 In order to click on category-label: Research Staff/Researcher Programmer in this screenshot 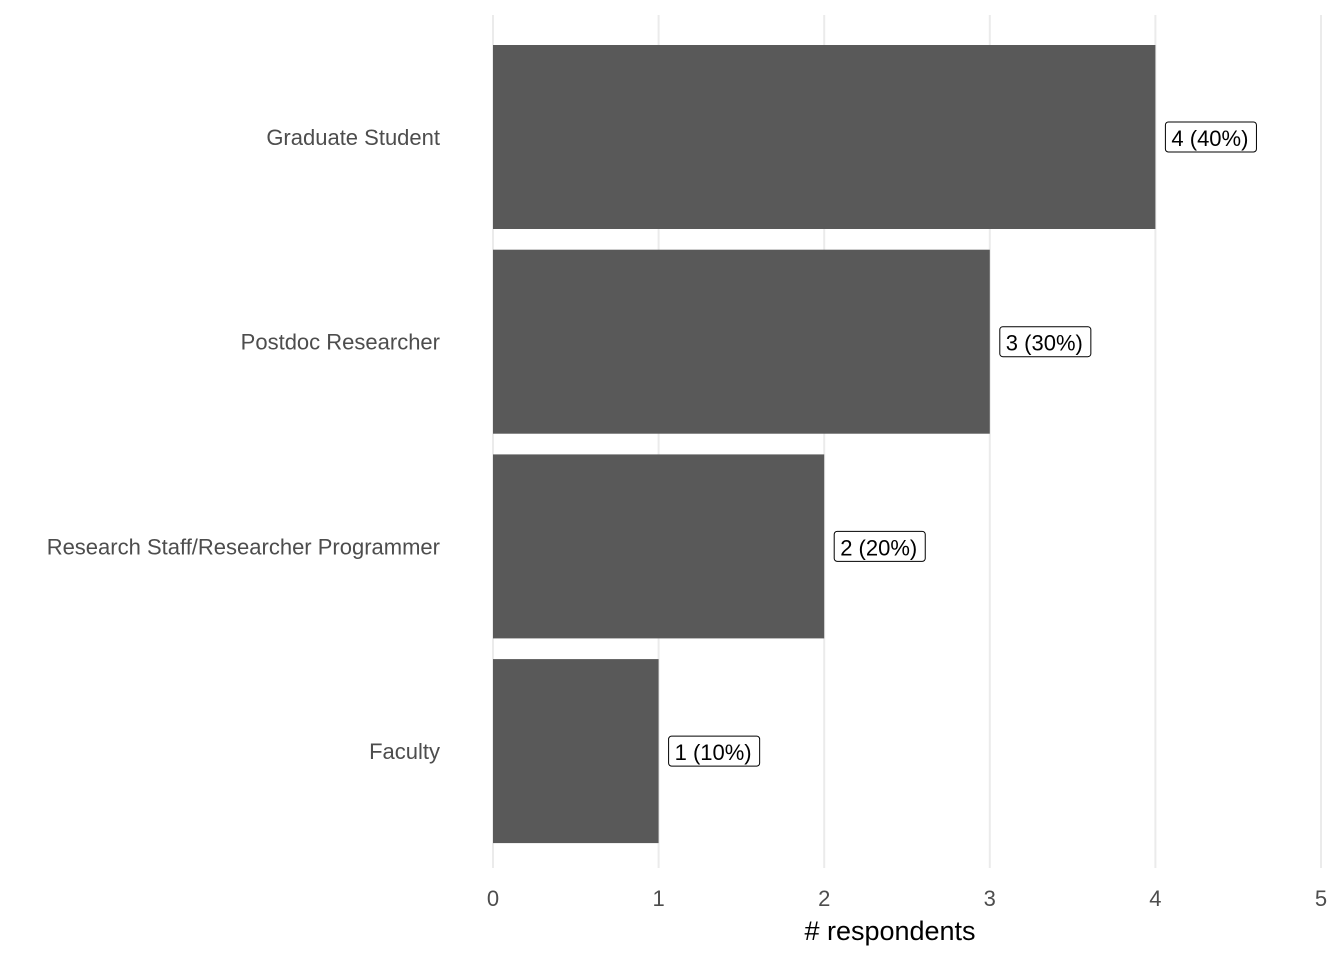, I will do `click(243, 546)`.